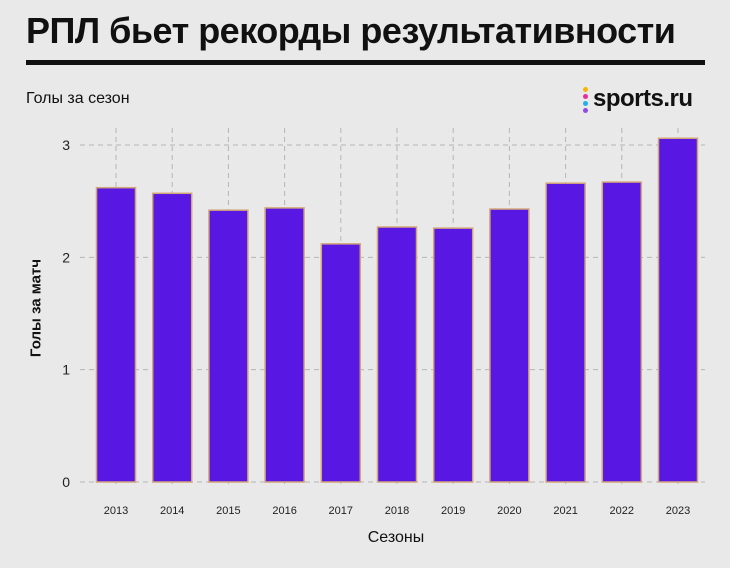 This screenshot has width=730, height=568. What do you see at coordinates (397, 511) in the screenshot?
I see `x-tick-label: 2018` at bounding box center [397, 511].